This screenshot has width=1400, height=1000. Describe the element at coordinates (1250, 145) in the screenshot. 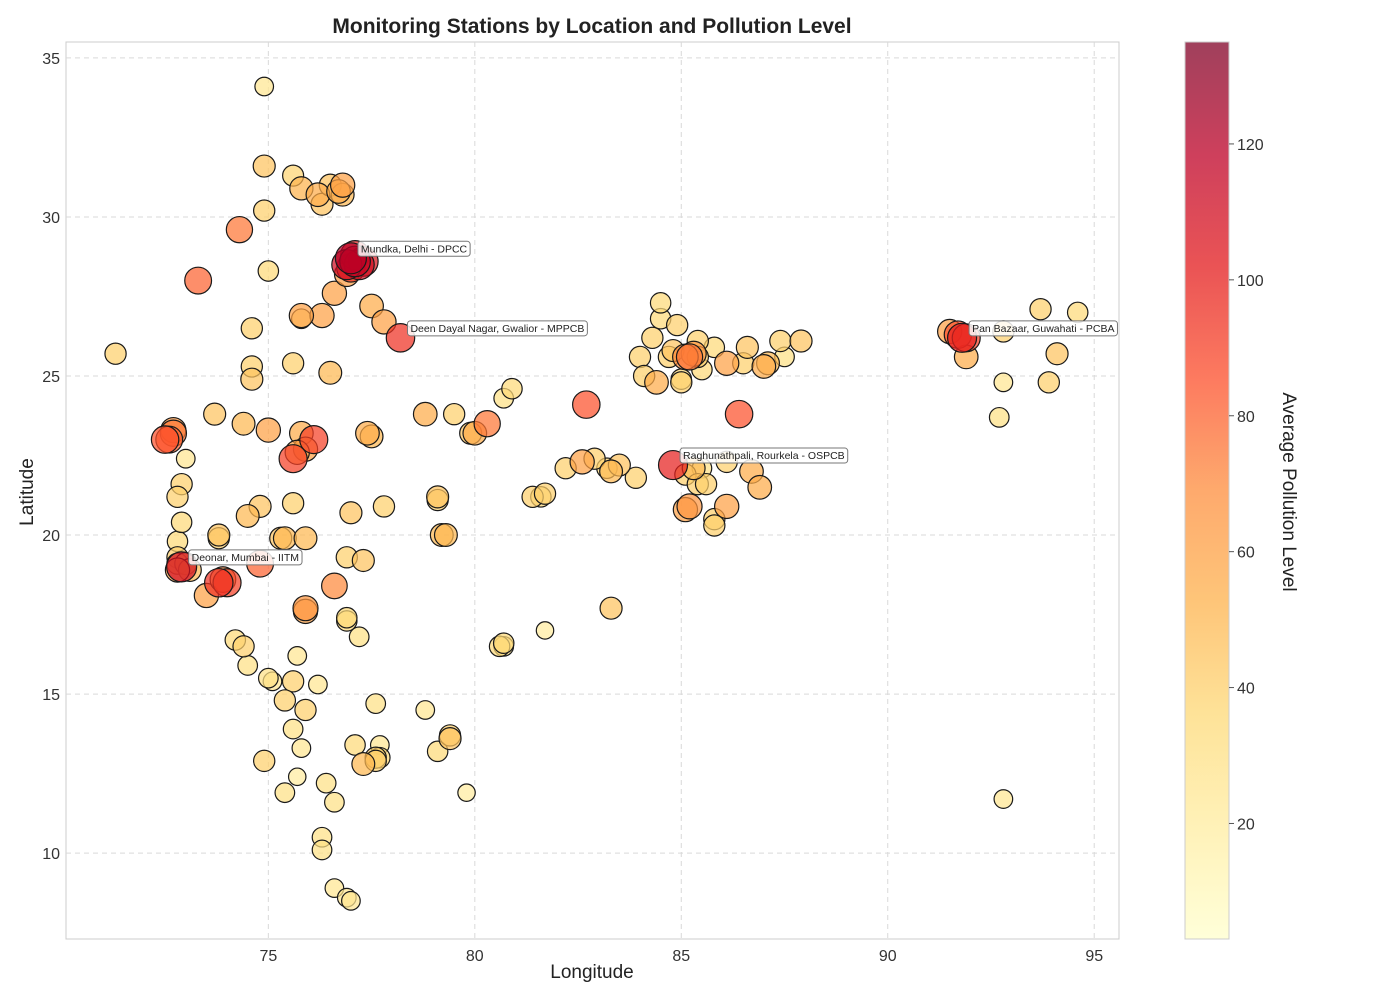

I see `colorbar-tick-label: 120` at that location.